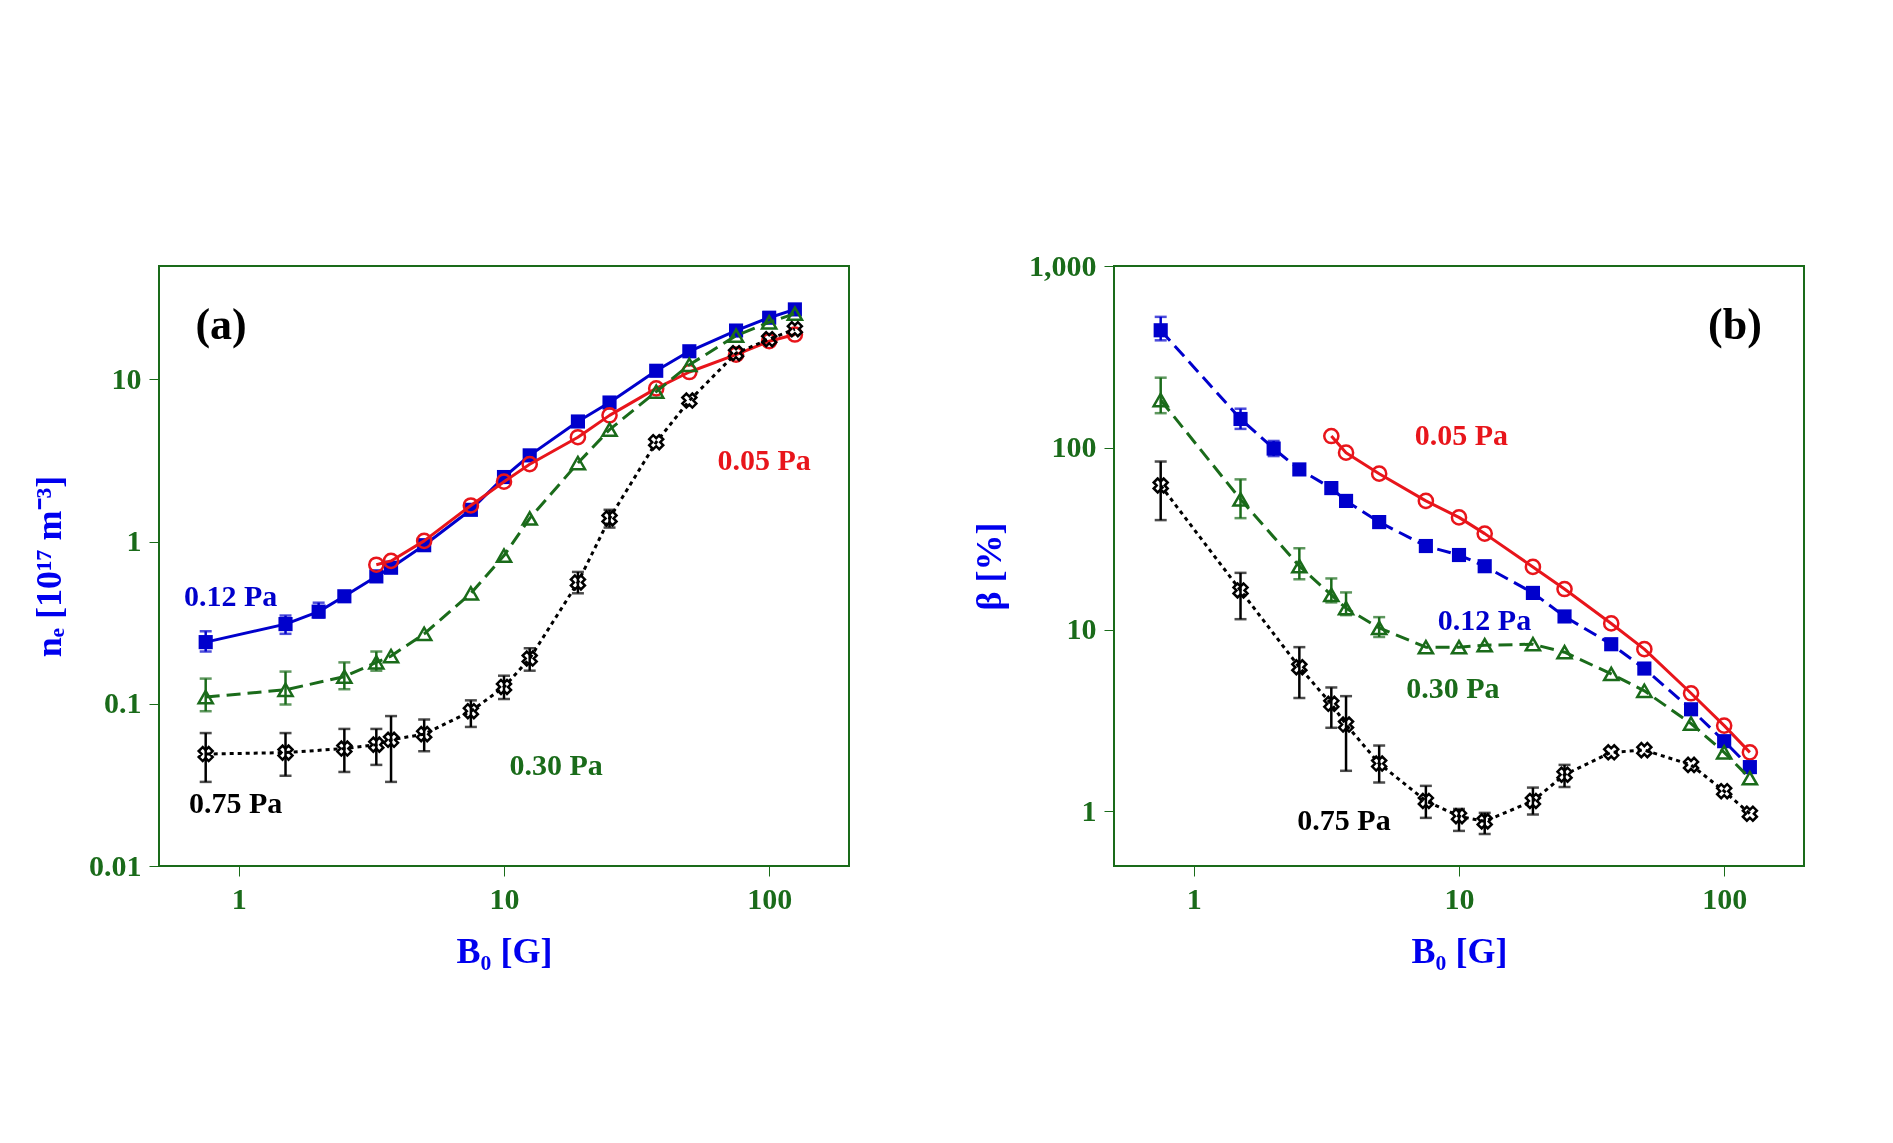  I want to click on series-label: 0.05 Pa, so click(1461, 435).